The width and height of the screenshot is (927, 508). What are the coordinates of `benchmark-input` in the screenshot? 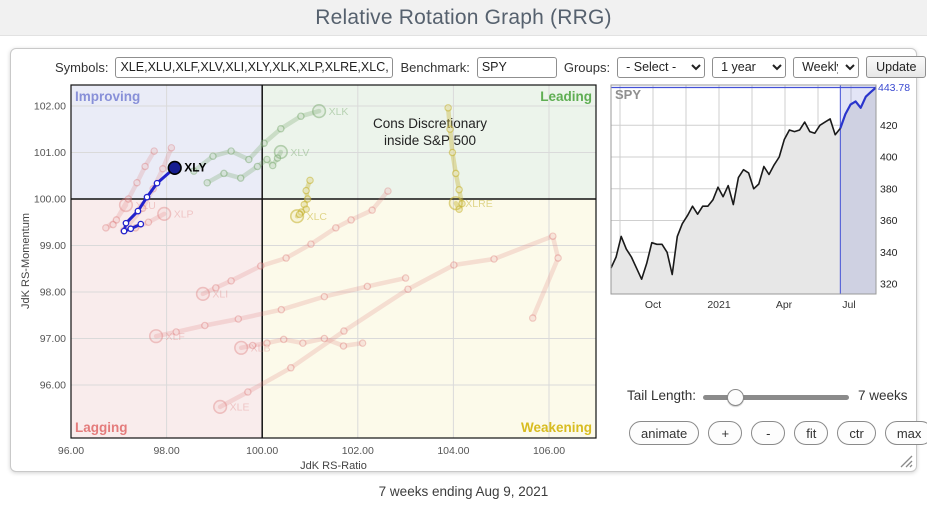 It's located at (516, 67).